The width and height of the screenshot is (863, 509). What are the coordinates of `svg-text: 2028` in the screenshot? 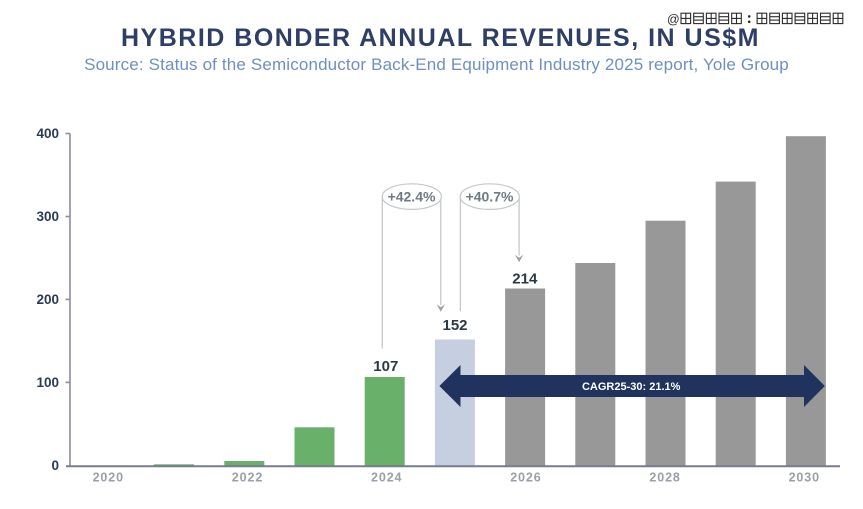 It's located at (664, 478).